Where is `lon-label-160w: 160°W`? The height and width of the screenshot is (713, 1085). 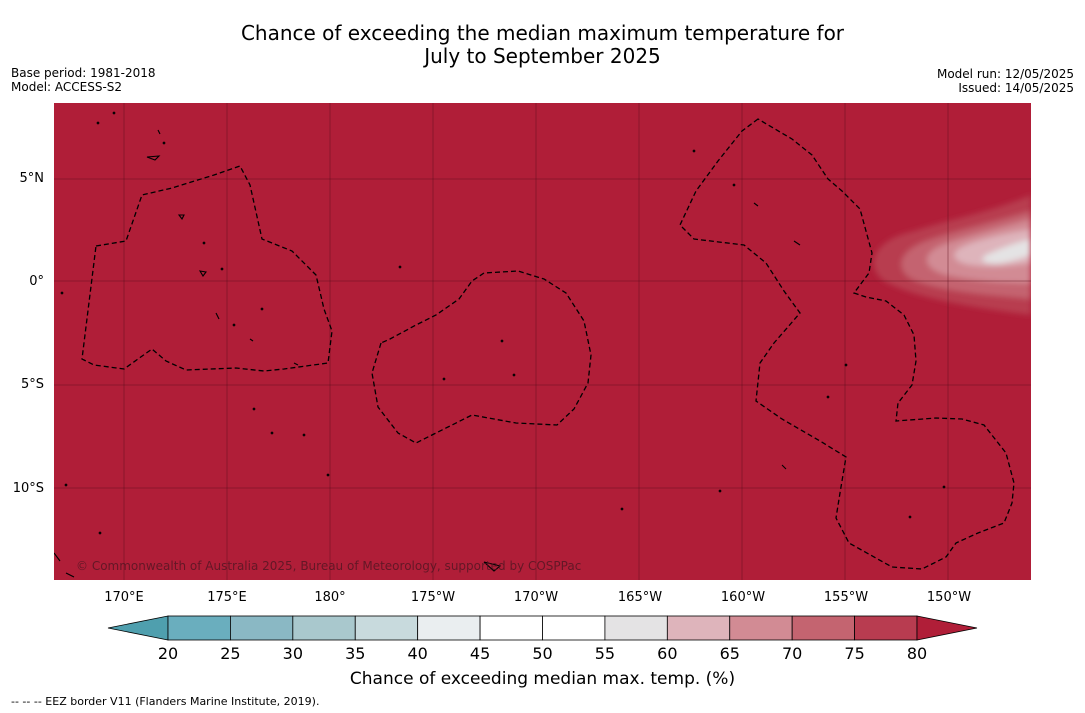 lon-label-160w: 160°W is located at coordinates (743, 597).